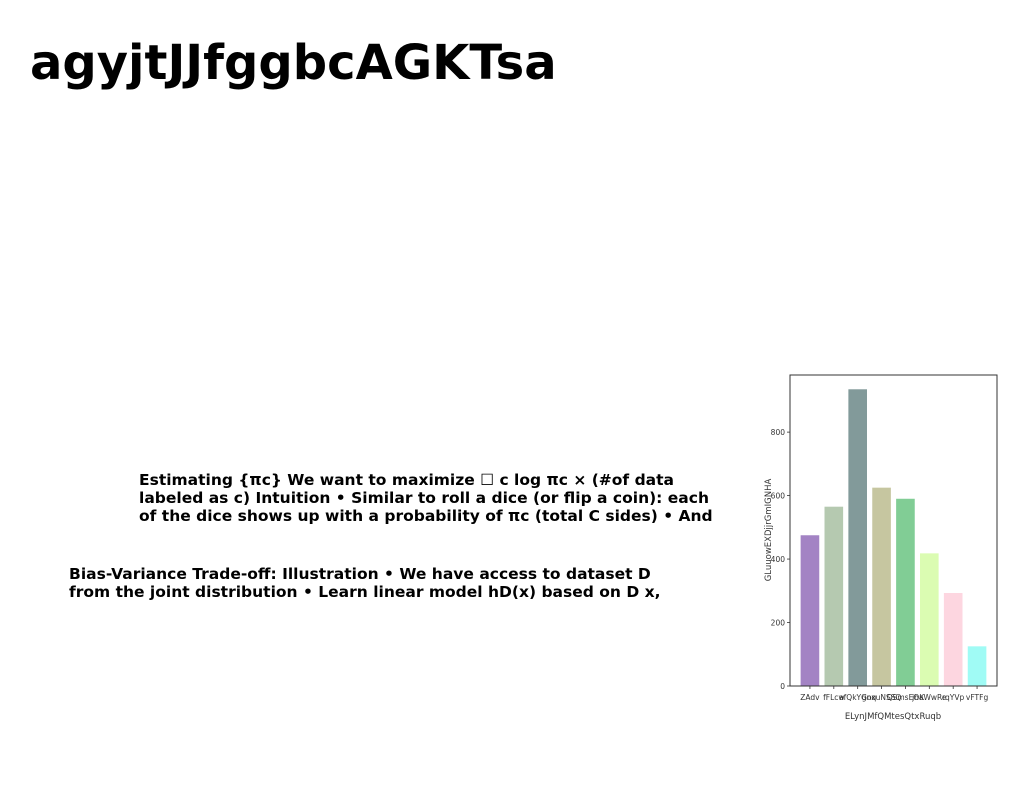 This screenshot has height=788, width=1024. Describe the element at coordinates (833, 697) in the screenshot. I see `x-tick-label: fFLcw` at that location.